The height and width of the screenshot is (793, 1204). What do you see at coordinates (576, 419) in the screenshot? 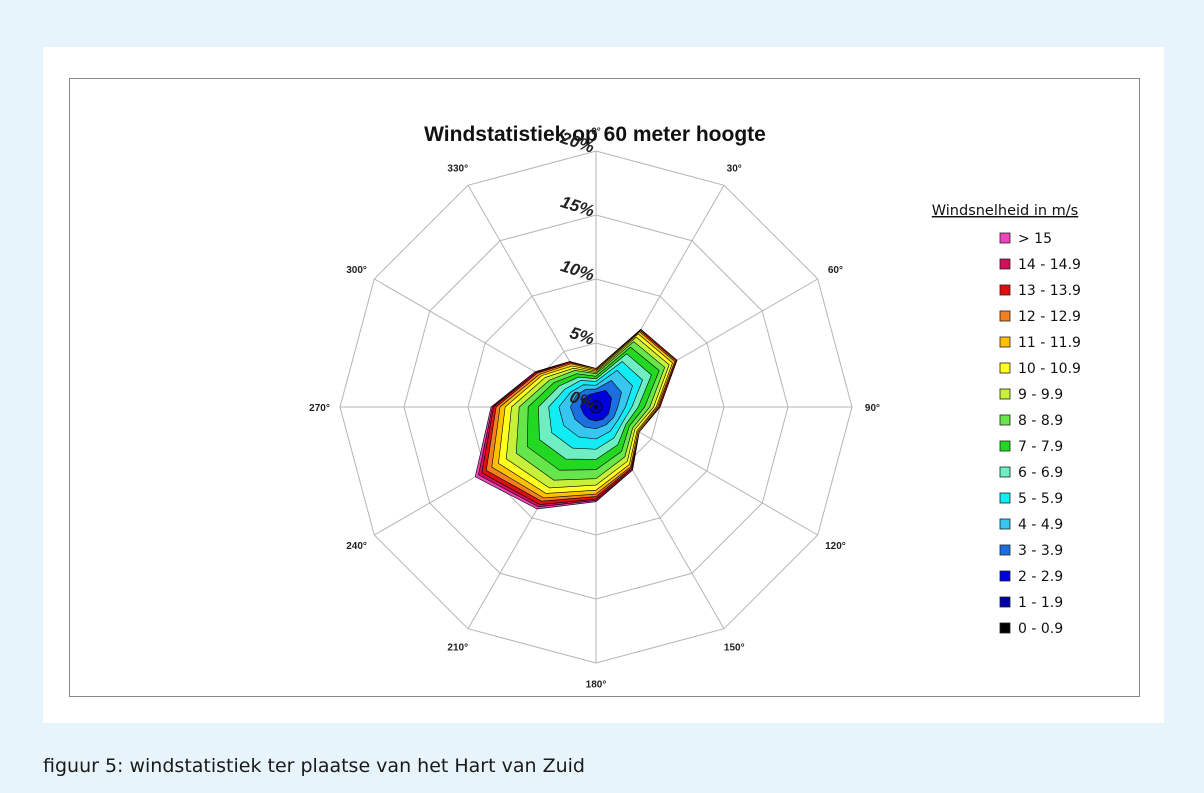
I see `series-layer` at bounding box center [576, 419].